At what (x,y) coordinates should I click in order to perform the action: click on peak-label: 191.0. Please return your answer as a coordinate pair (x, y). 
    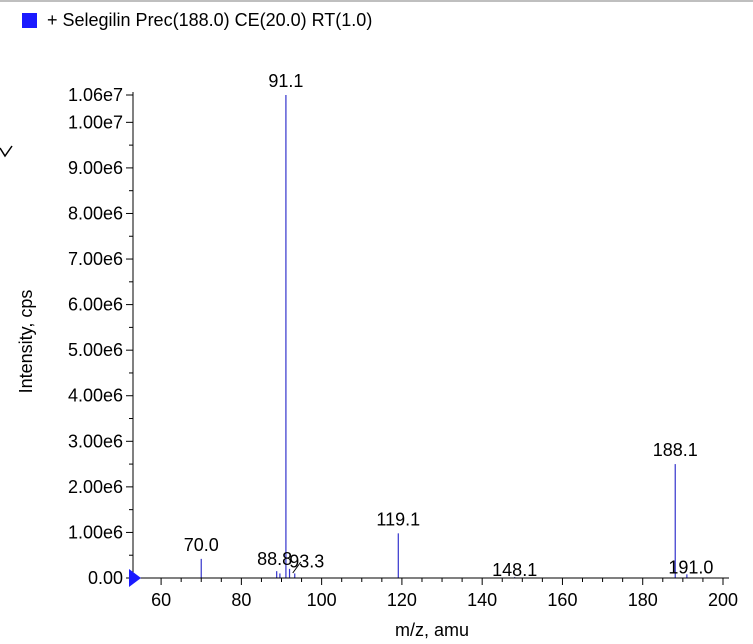
    Looking at the image, I should click on (690, 567).